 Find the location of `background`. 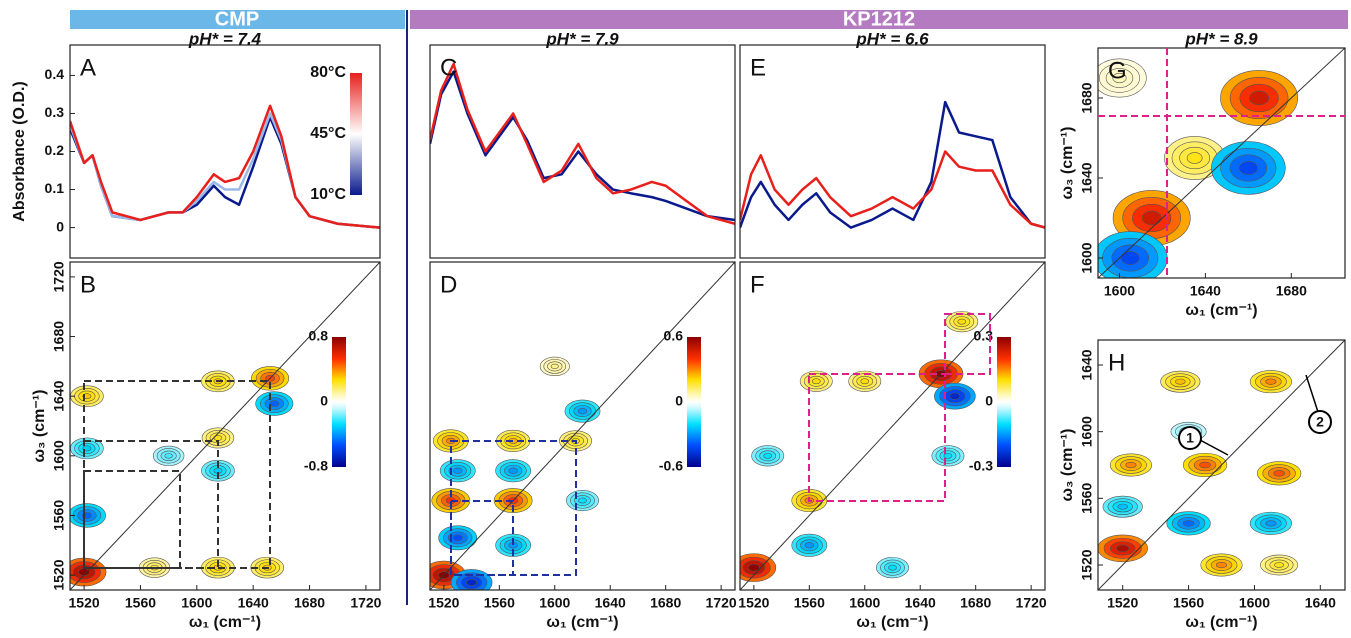

background is located at coordinates (892, 151).